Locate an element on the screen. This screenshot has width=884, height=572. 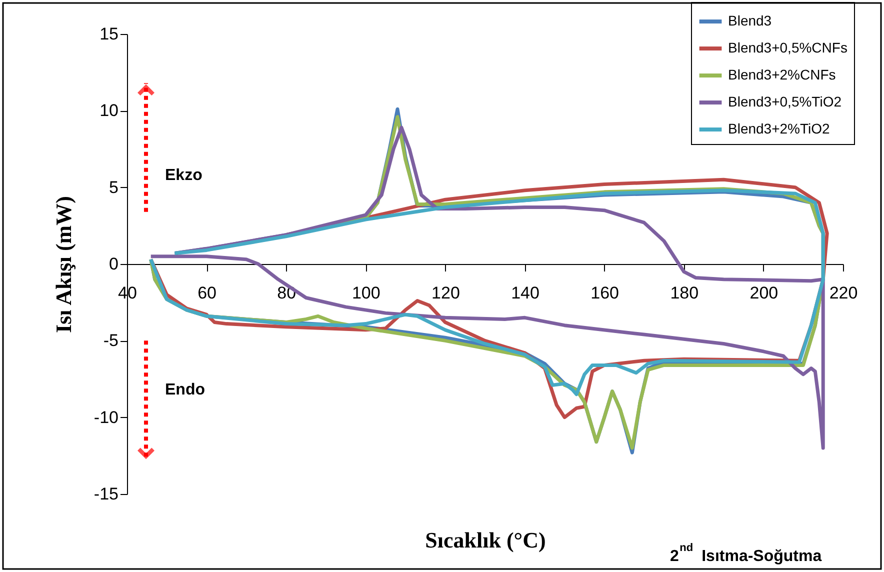
legend-label: Blend3+0,5%CNFs is located at coordinates (788, 48).